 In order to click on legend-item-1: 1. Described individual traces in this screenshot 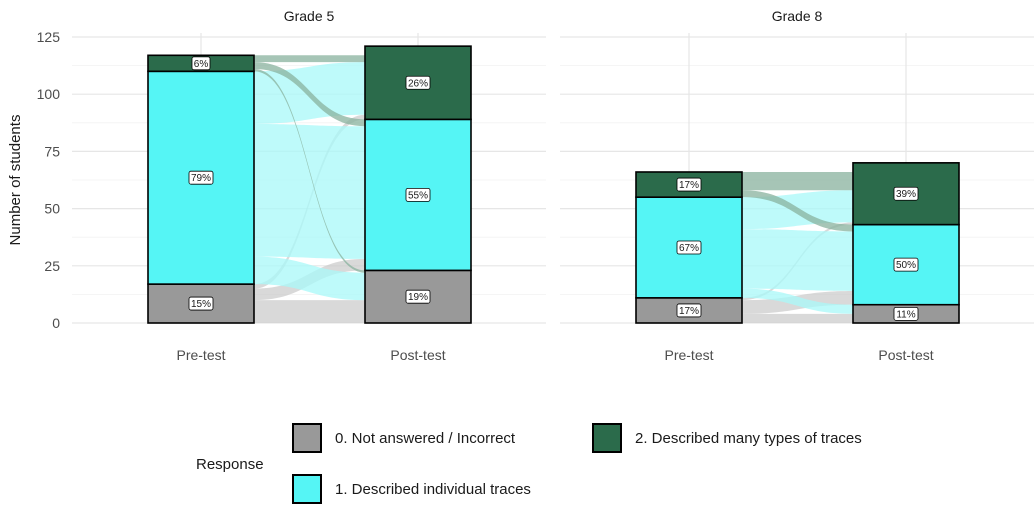, I will do `click(411, 489)`.